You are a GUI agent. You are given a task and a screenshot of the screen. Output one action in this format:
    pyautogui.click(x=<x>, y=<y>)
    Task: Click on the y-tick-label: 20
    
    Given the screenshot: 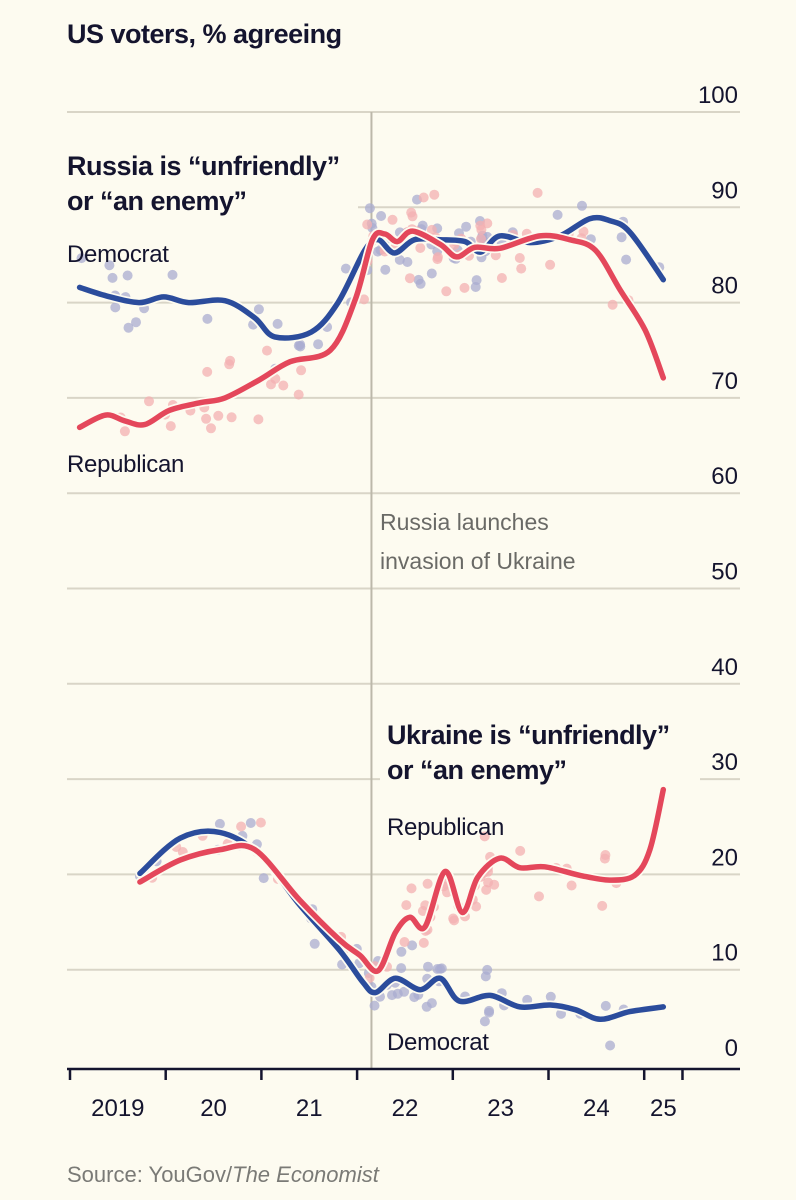 What is the action you would take?
    pyautogui.click(x=724, y=857)
    